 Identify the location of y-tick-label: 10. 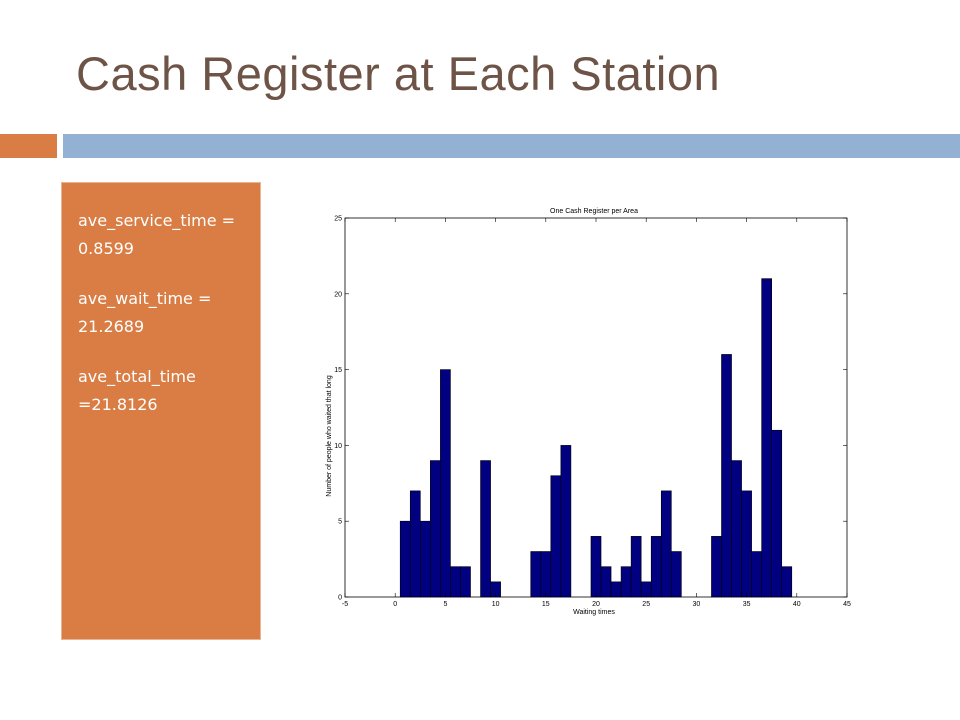
(338, 446).